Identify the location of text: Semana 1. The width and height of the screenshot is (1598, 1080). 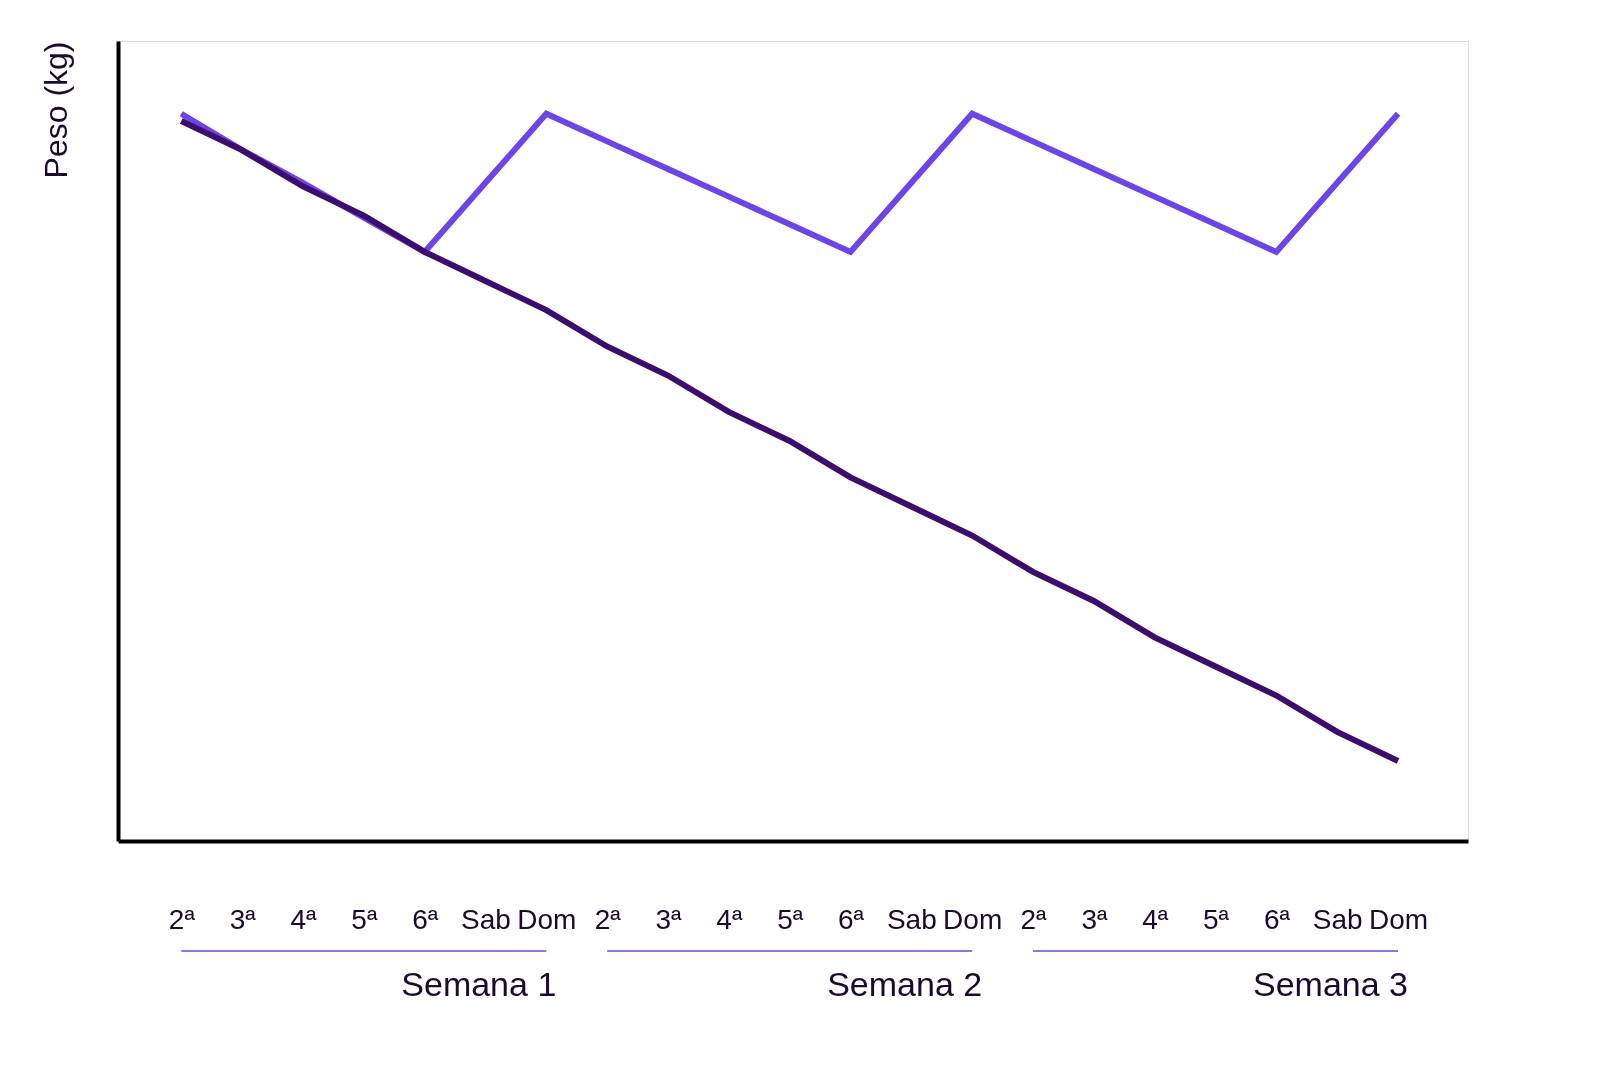
(479, 984).